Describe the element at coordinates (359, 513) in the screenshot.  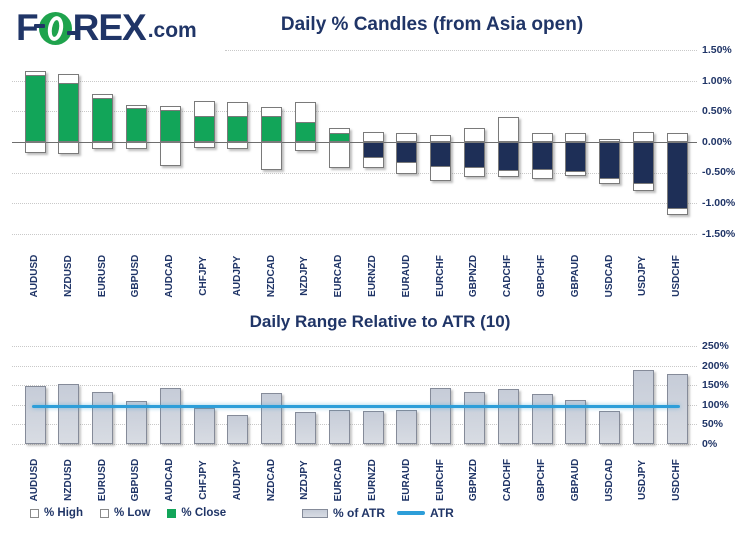
I see `legend-pct-atr-label: % of ATR` at that location.